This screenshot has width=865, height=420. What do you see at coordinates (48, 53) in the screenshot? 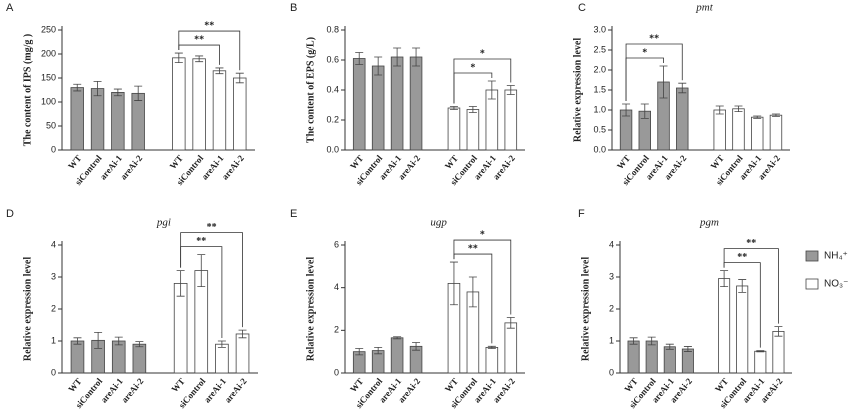
I see `y-tick-label: 200` at bounding box center [48, 53].